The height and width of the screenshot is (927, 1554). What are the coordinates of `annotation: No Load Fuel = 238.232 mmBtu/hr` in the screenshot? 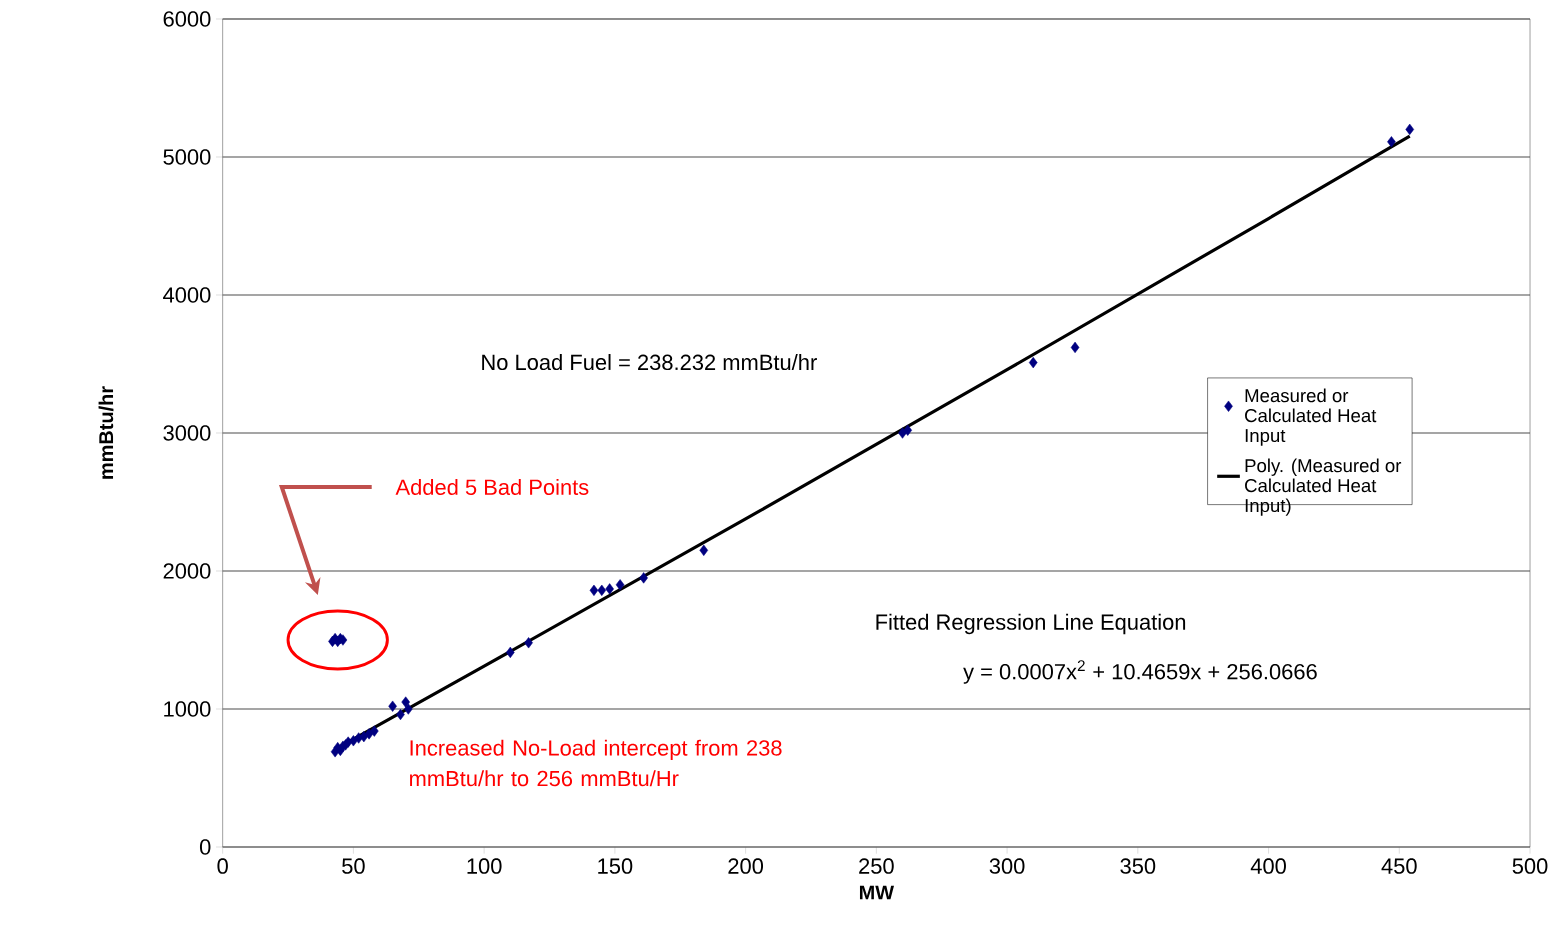 It's located at (649, 362).